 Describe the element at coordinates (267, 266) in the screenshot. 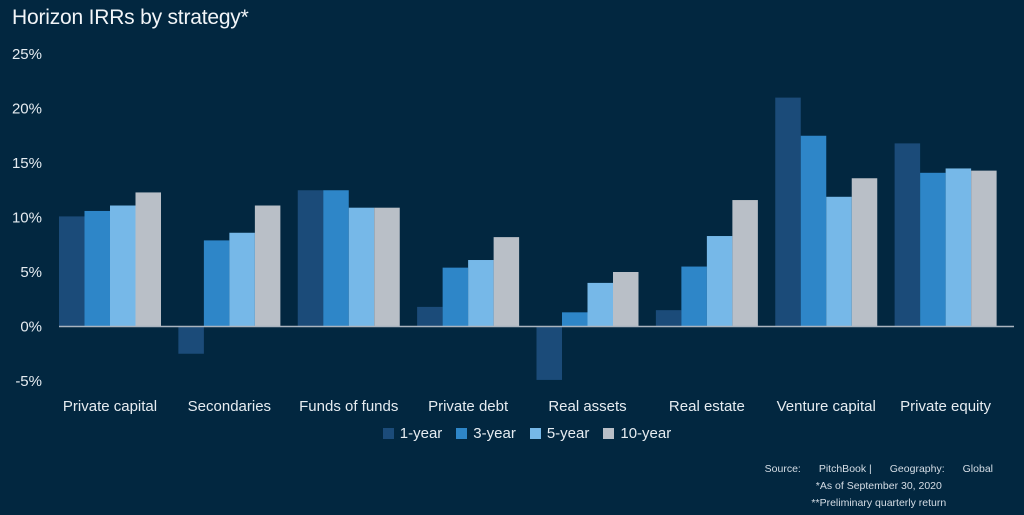

I see `bar-10-year-secondaries` at that location.